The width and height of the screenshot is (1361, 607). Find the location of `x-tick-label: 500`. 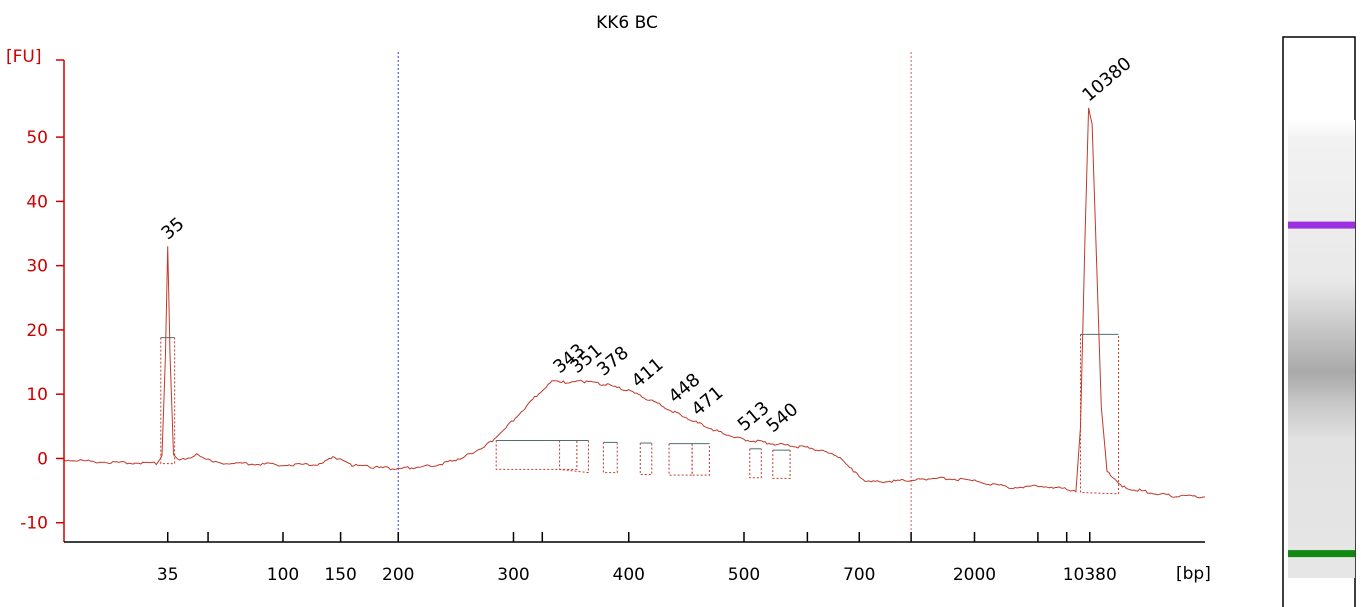

x-tick-label: 500 is located at coordinates (744, 575).